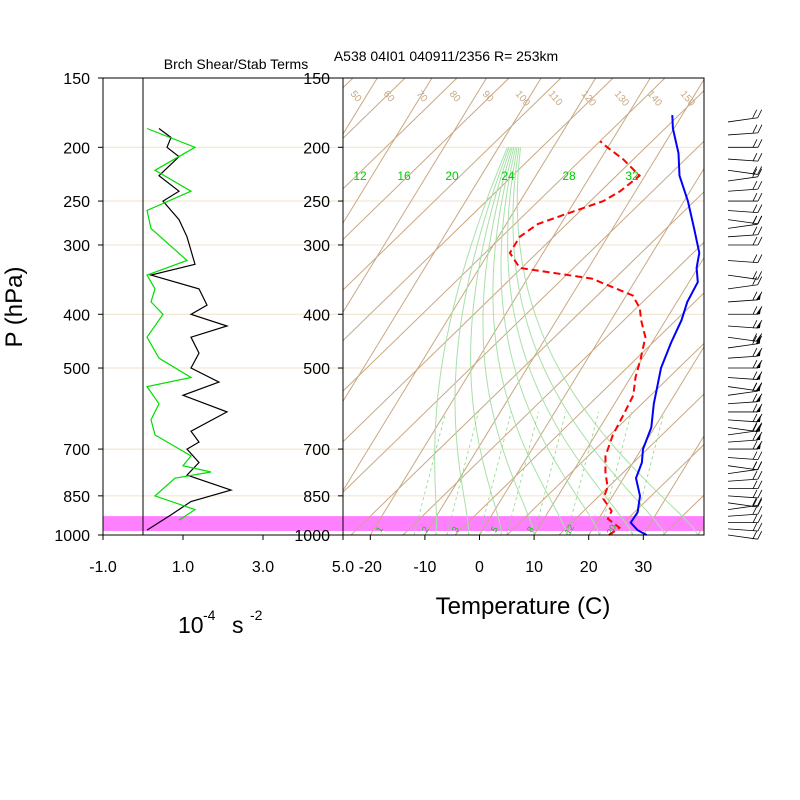  What do you see at coordinates (494, 529) in the screenshot?
I see `bottom-mixing-label: 5` at bounding box center [494, 529].